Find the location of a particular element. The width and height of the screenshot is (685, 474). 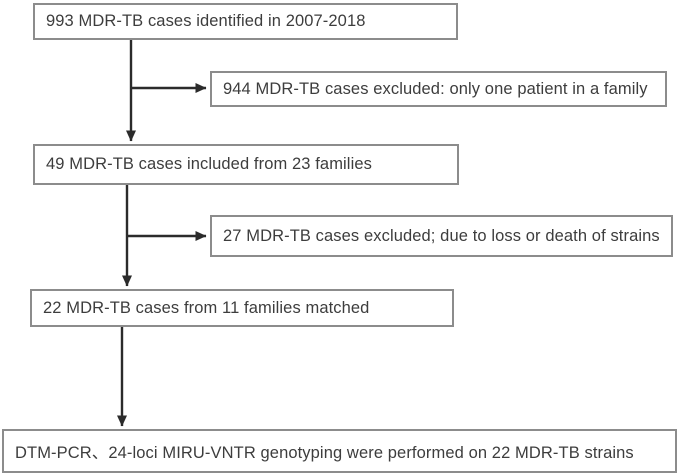

flow-box-matched-label: 22 MDR-TB cases from 11 families matched is located at coordinates (206, 307).